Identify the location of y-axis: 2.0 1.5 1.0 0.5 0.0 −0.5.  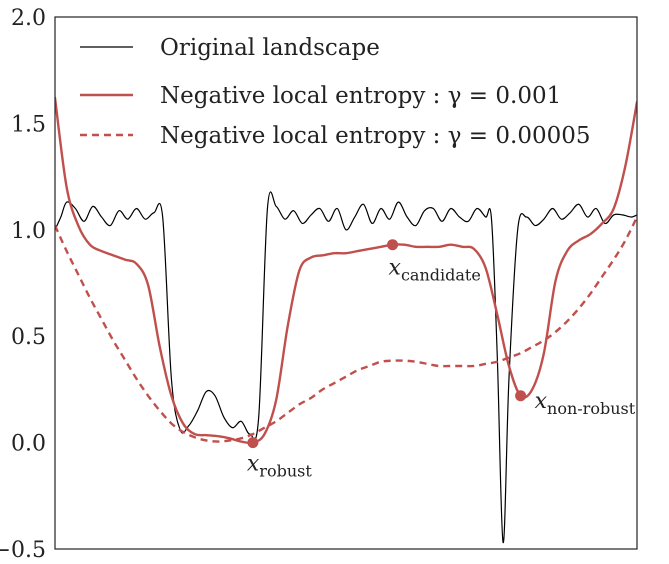
(23, 284).